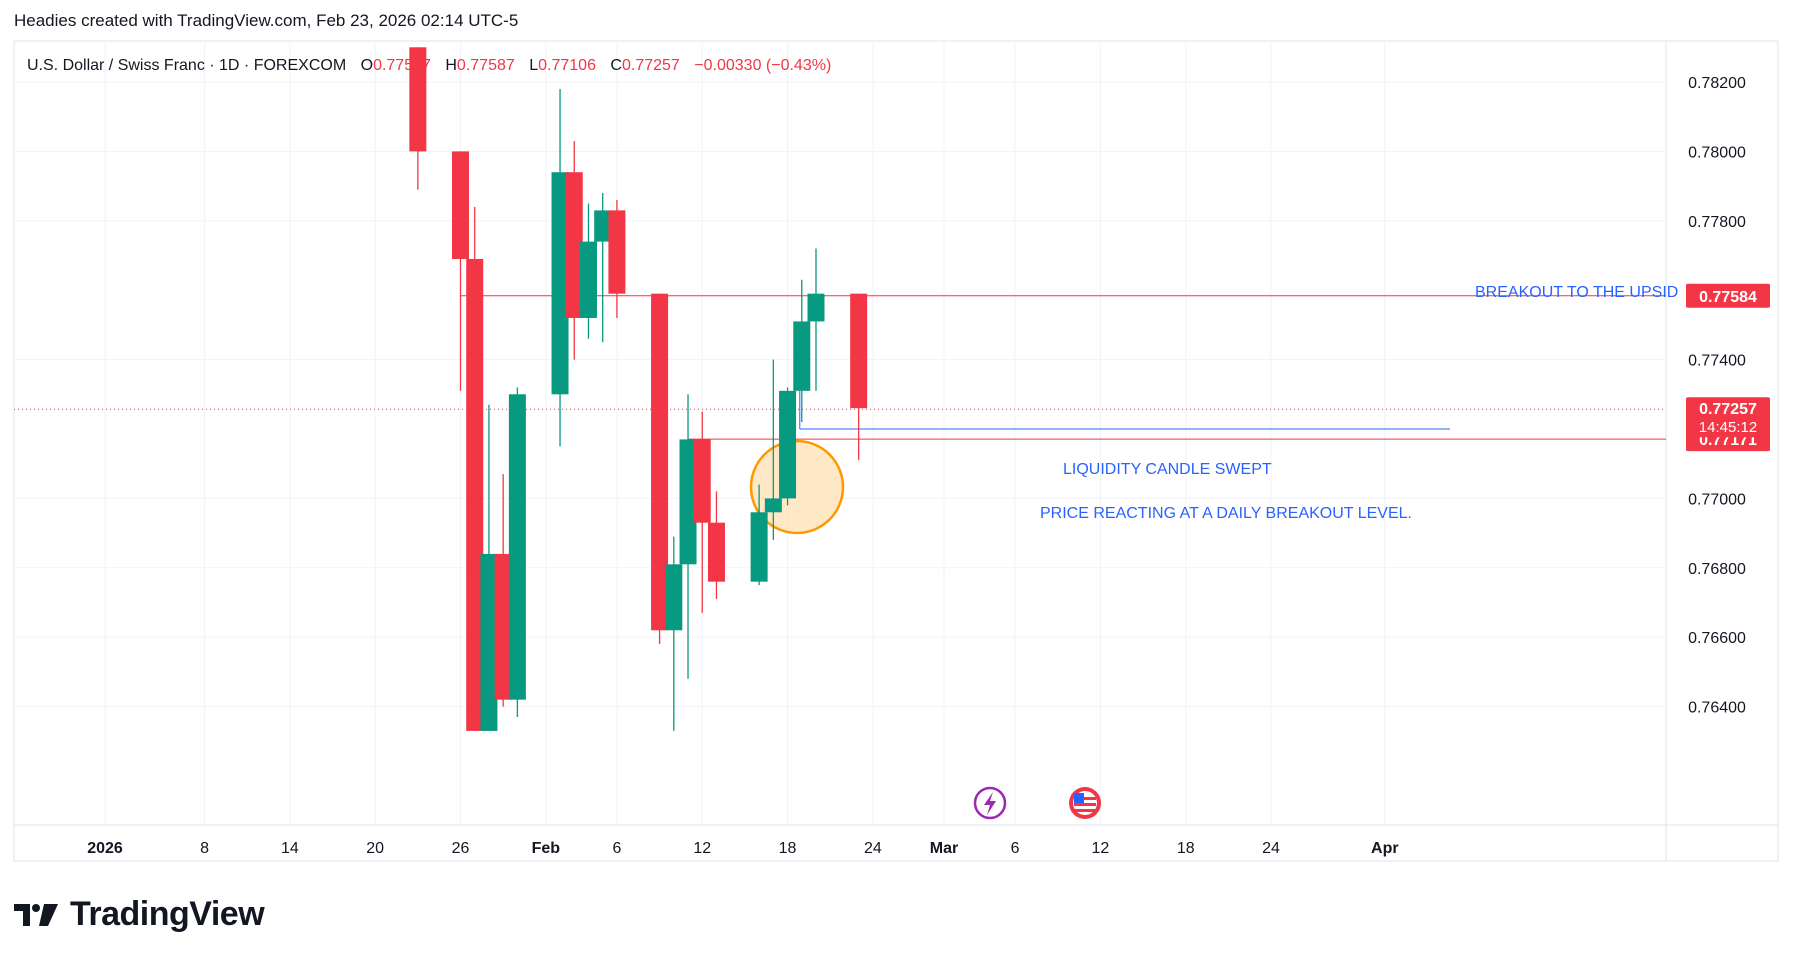 The width and height of the screenshot is (1793, 955). Describe the element at coordinates (105, 848) in the screenshot. I see `x-tick-label: 2026` at that location.